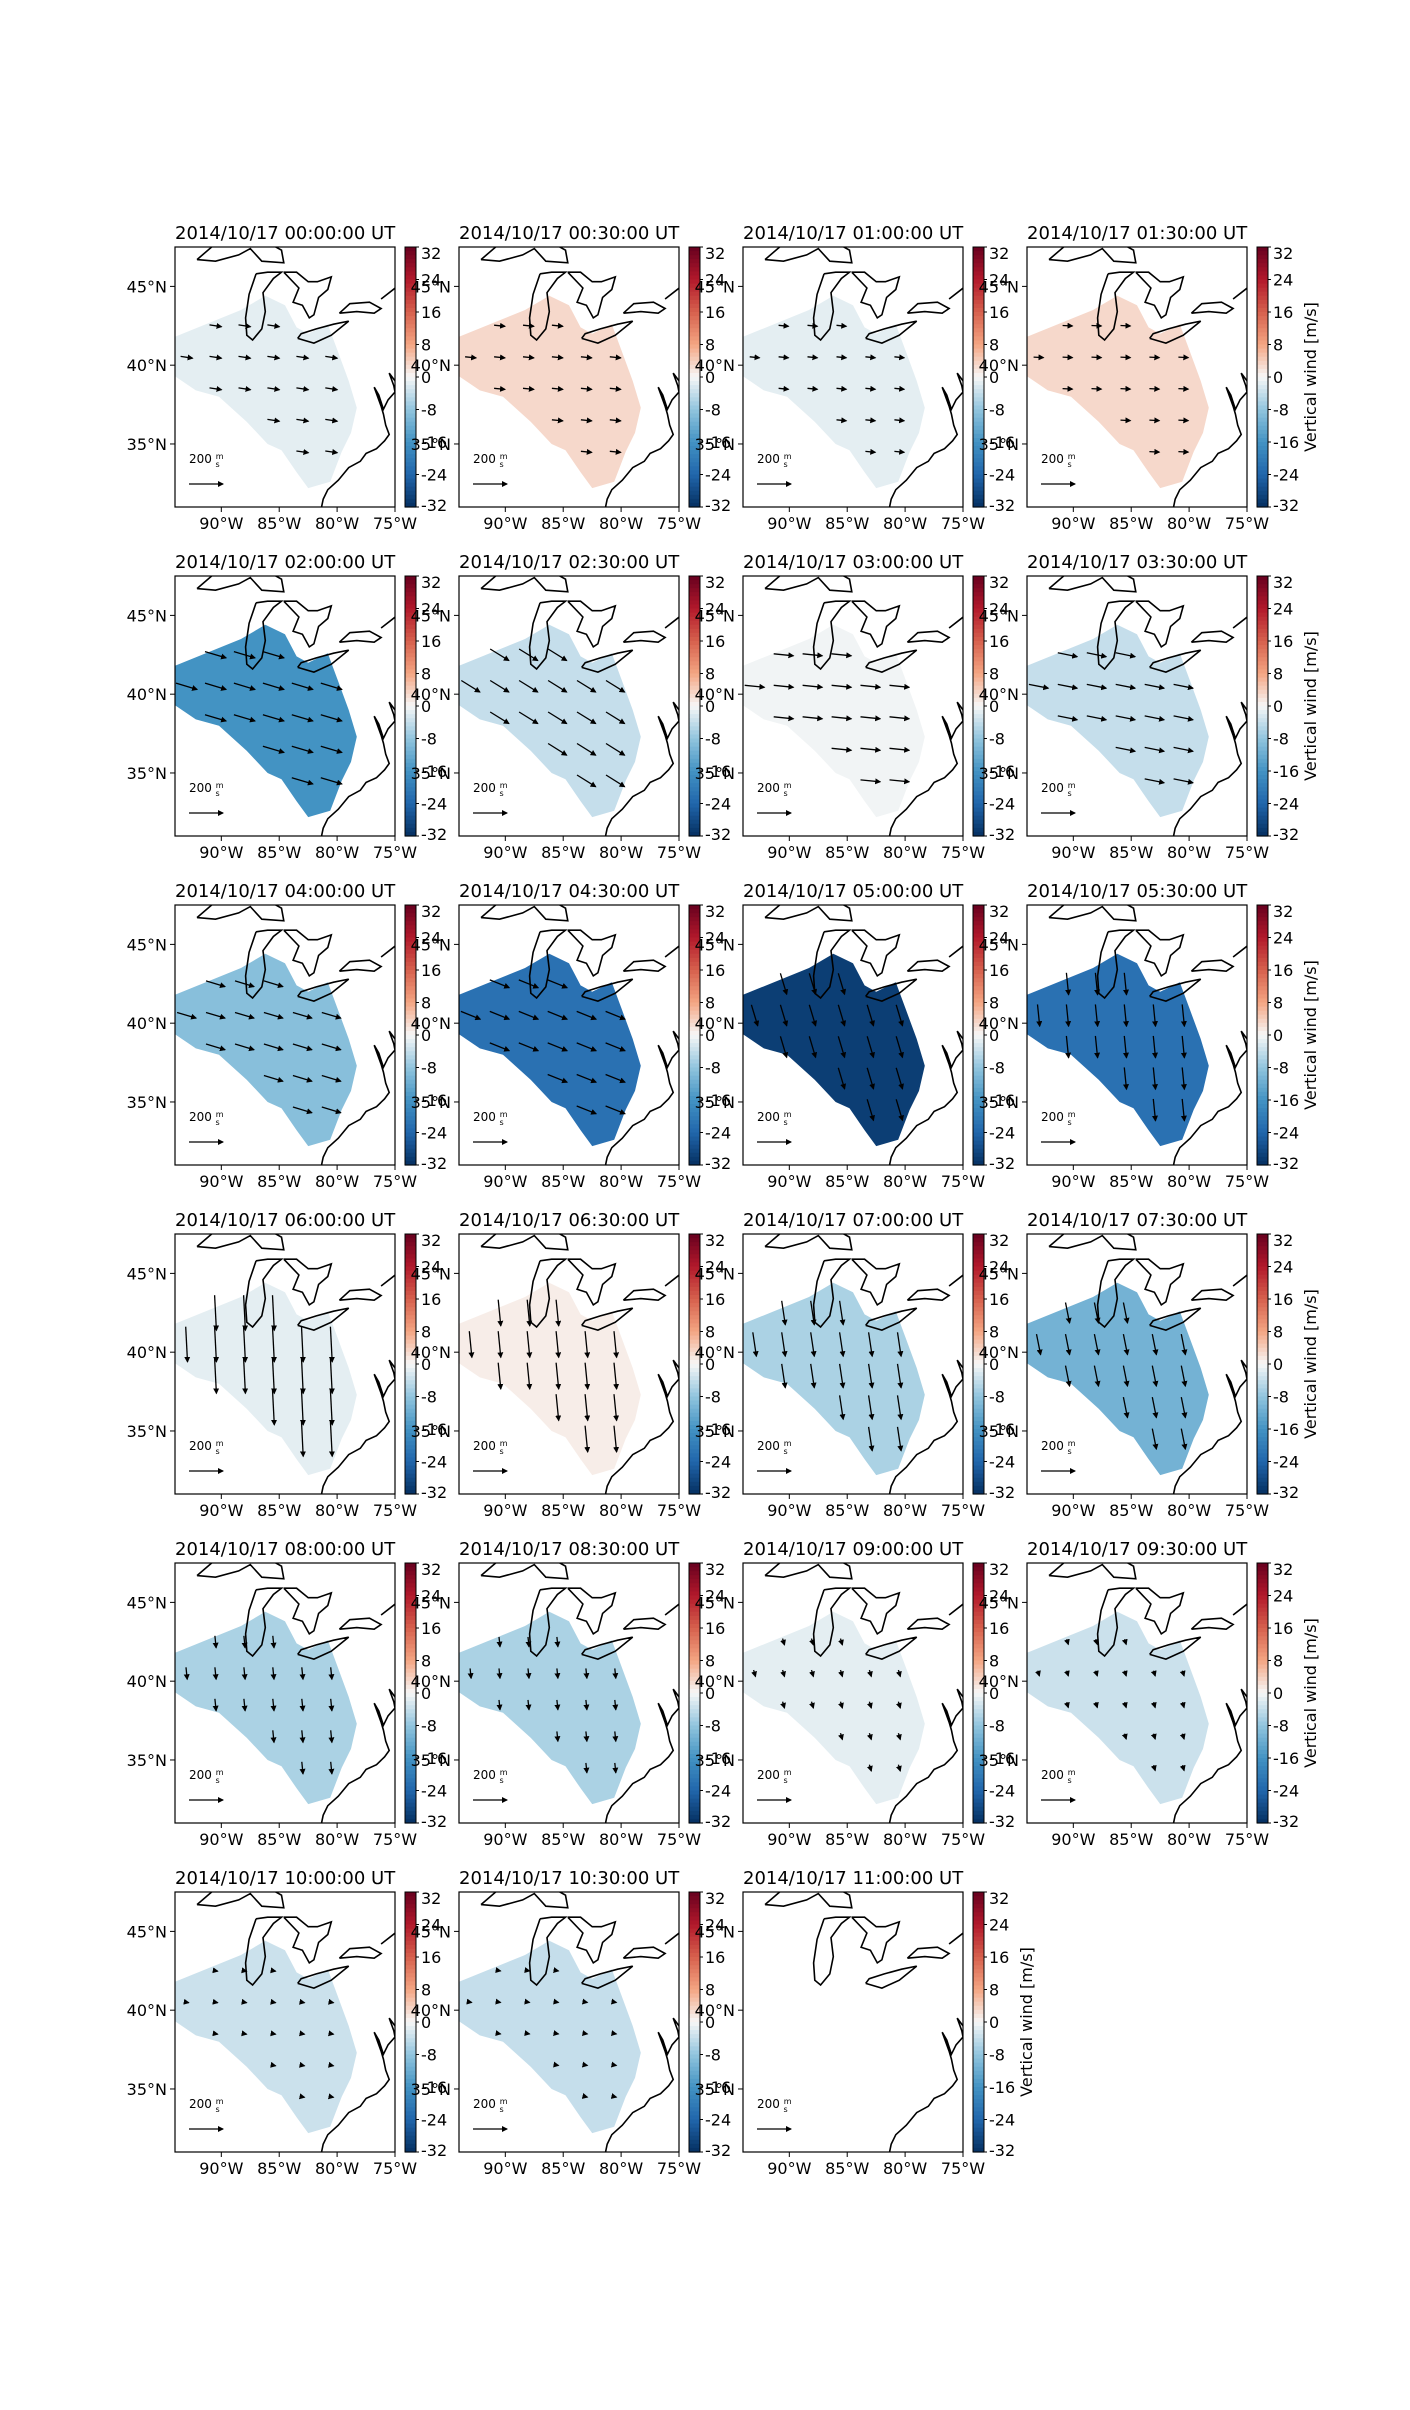 This screenshot has height=2410, width=1410. Describe the element at coordinates (853, 562) in the screenshot. I see `panel-title: 2014/10/17 03:00:00 UT` at that location.